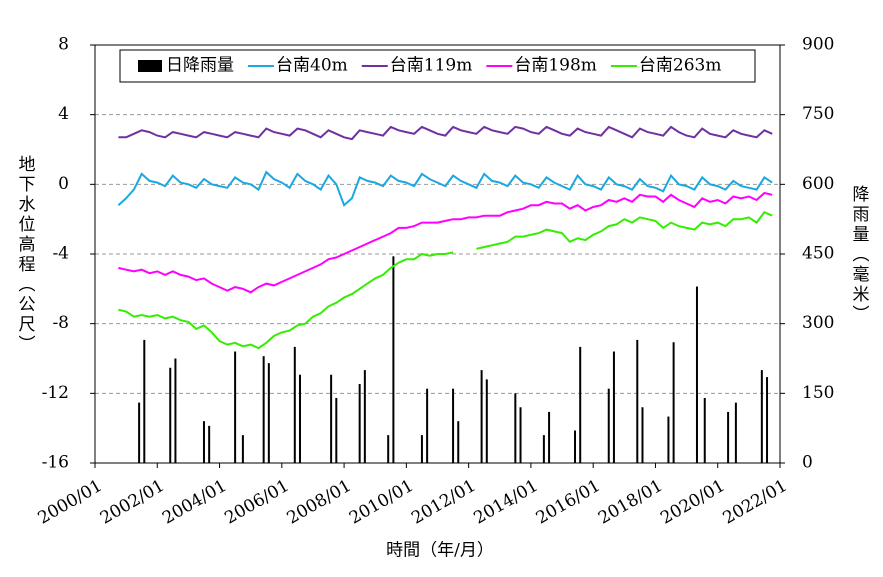  What do you see at coordinates (63, 114) in the screenshot?
I see `y-tick-label: 4` at bounding box center [63, 114].